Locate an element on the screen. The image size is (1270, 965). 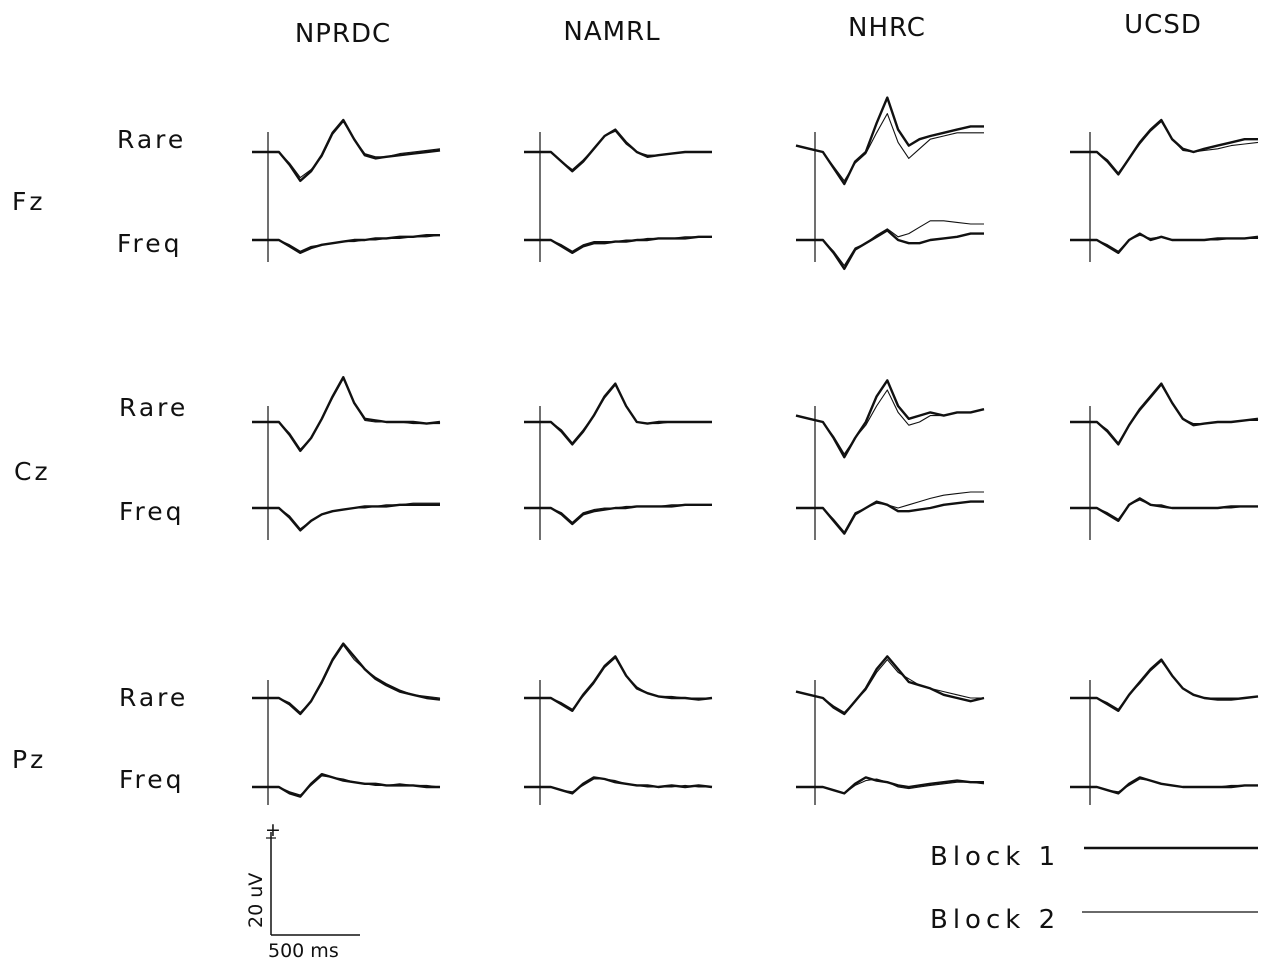
erp-trace-nhrc-fz-rare-block2 is located at coordinates (889, 147).